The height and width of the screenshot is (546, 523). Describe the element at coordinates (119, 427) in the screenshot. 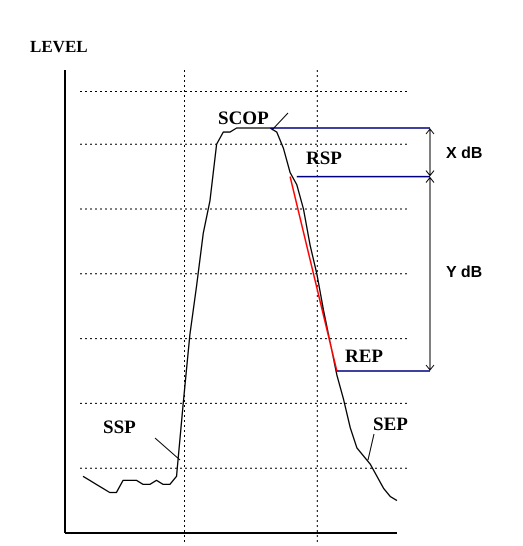

I see `annotation: SSP` at that location.